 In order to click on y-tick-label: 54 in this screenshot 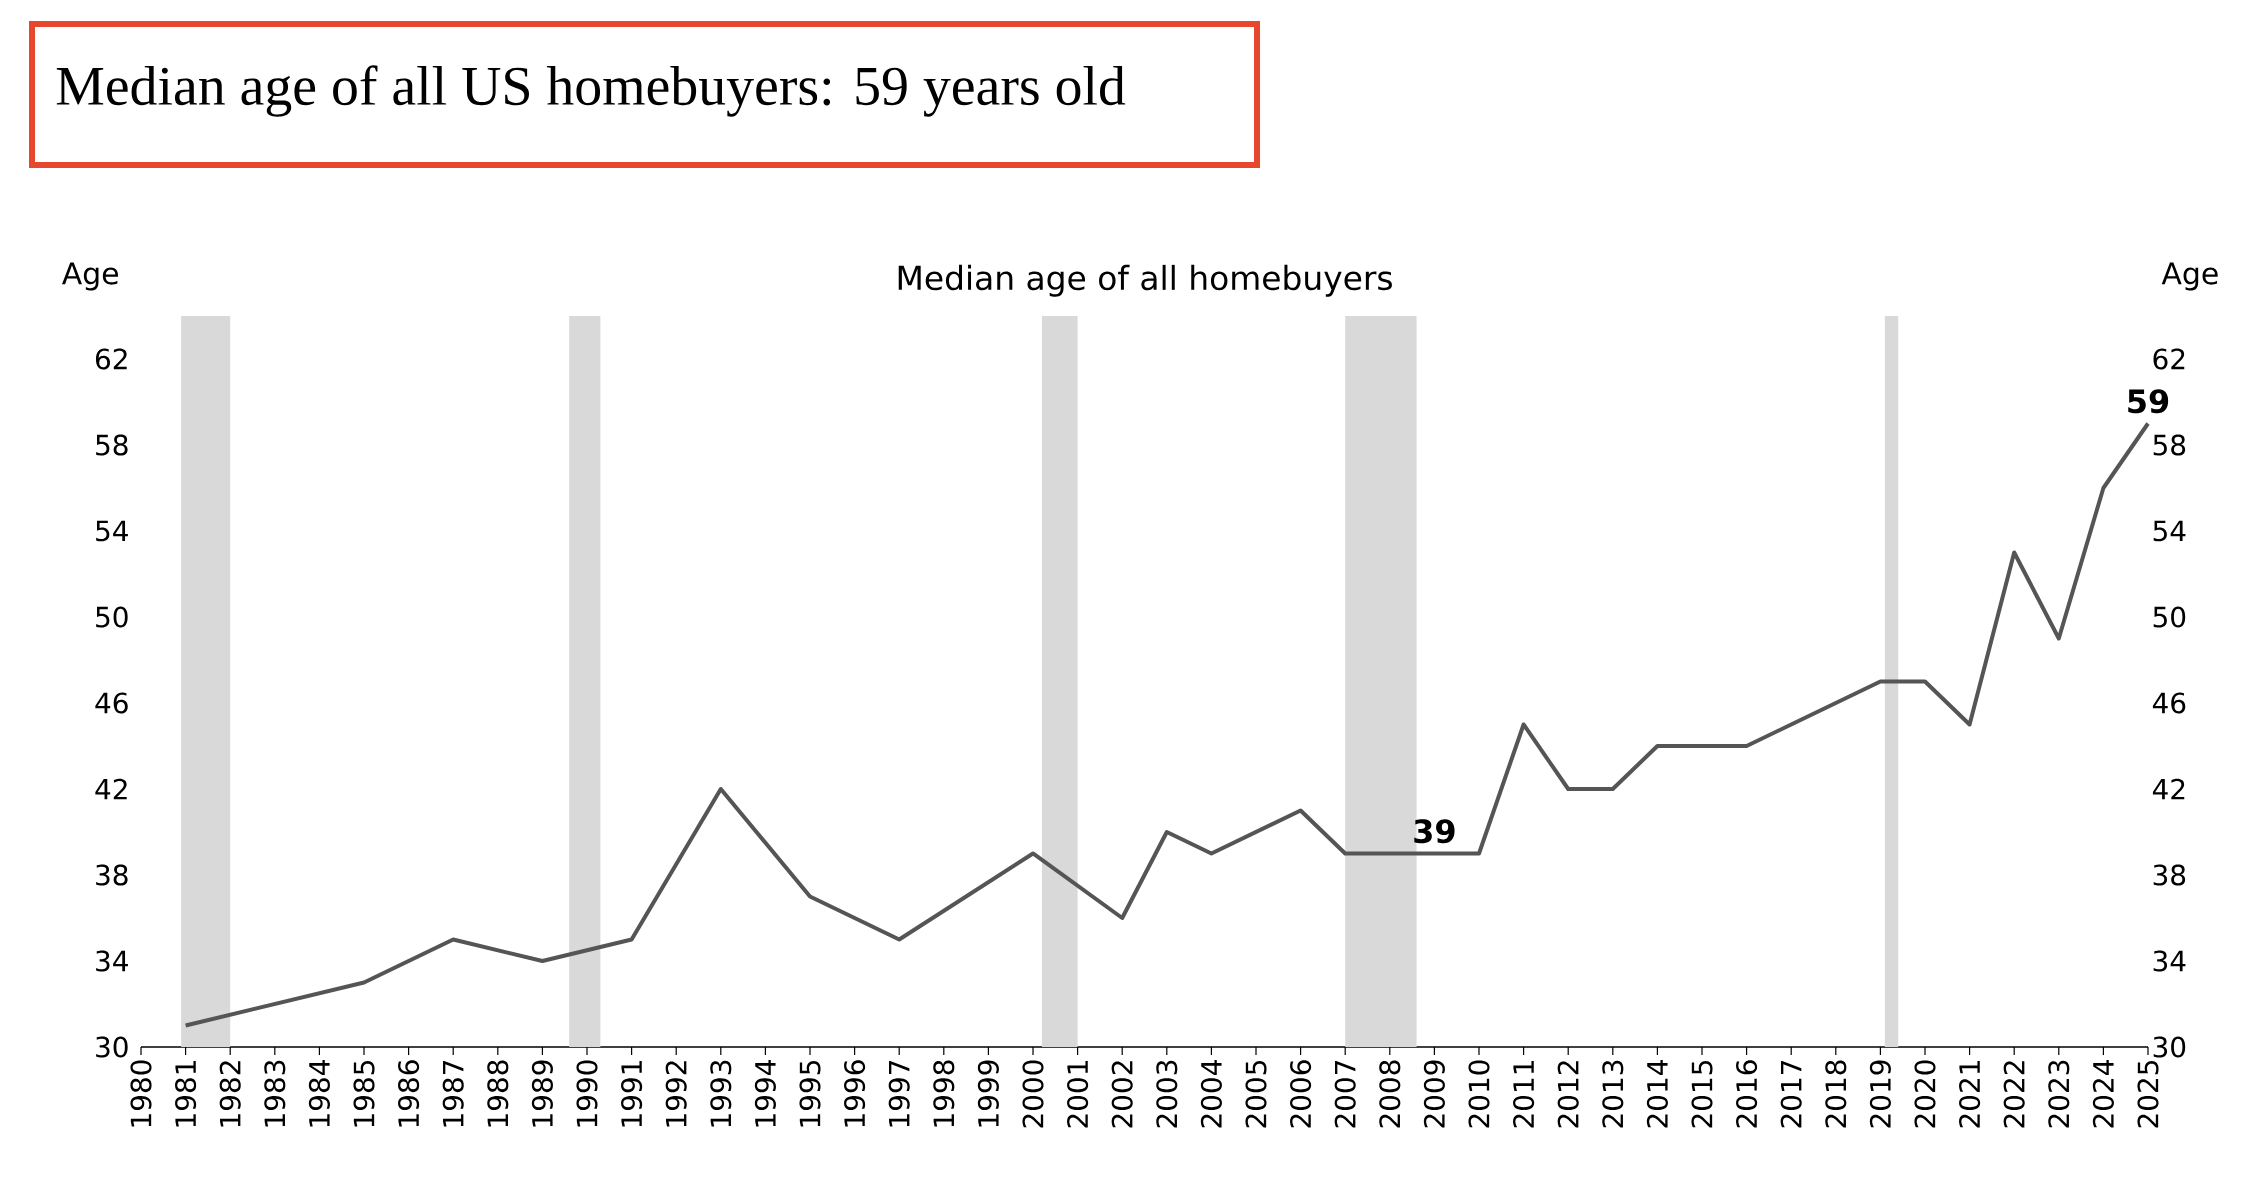, I will do `click(112, 531)`.